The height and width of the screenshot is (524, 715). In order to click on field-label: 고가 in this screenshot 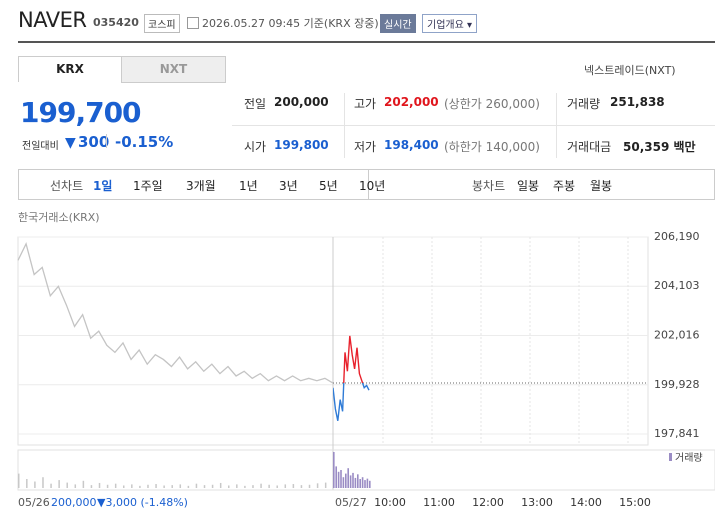, I will do `click(365, 104)`.